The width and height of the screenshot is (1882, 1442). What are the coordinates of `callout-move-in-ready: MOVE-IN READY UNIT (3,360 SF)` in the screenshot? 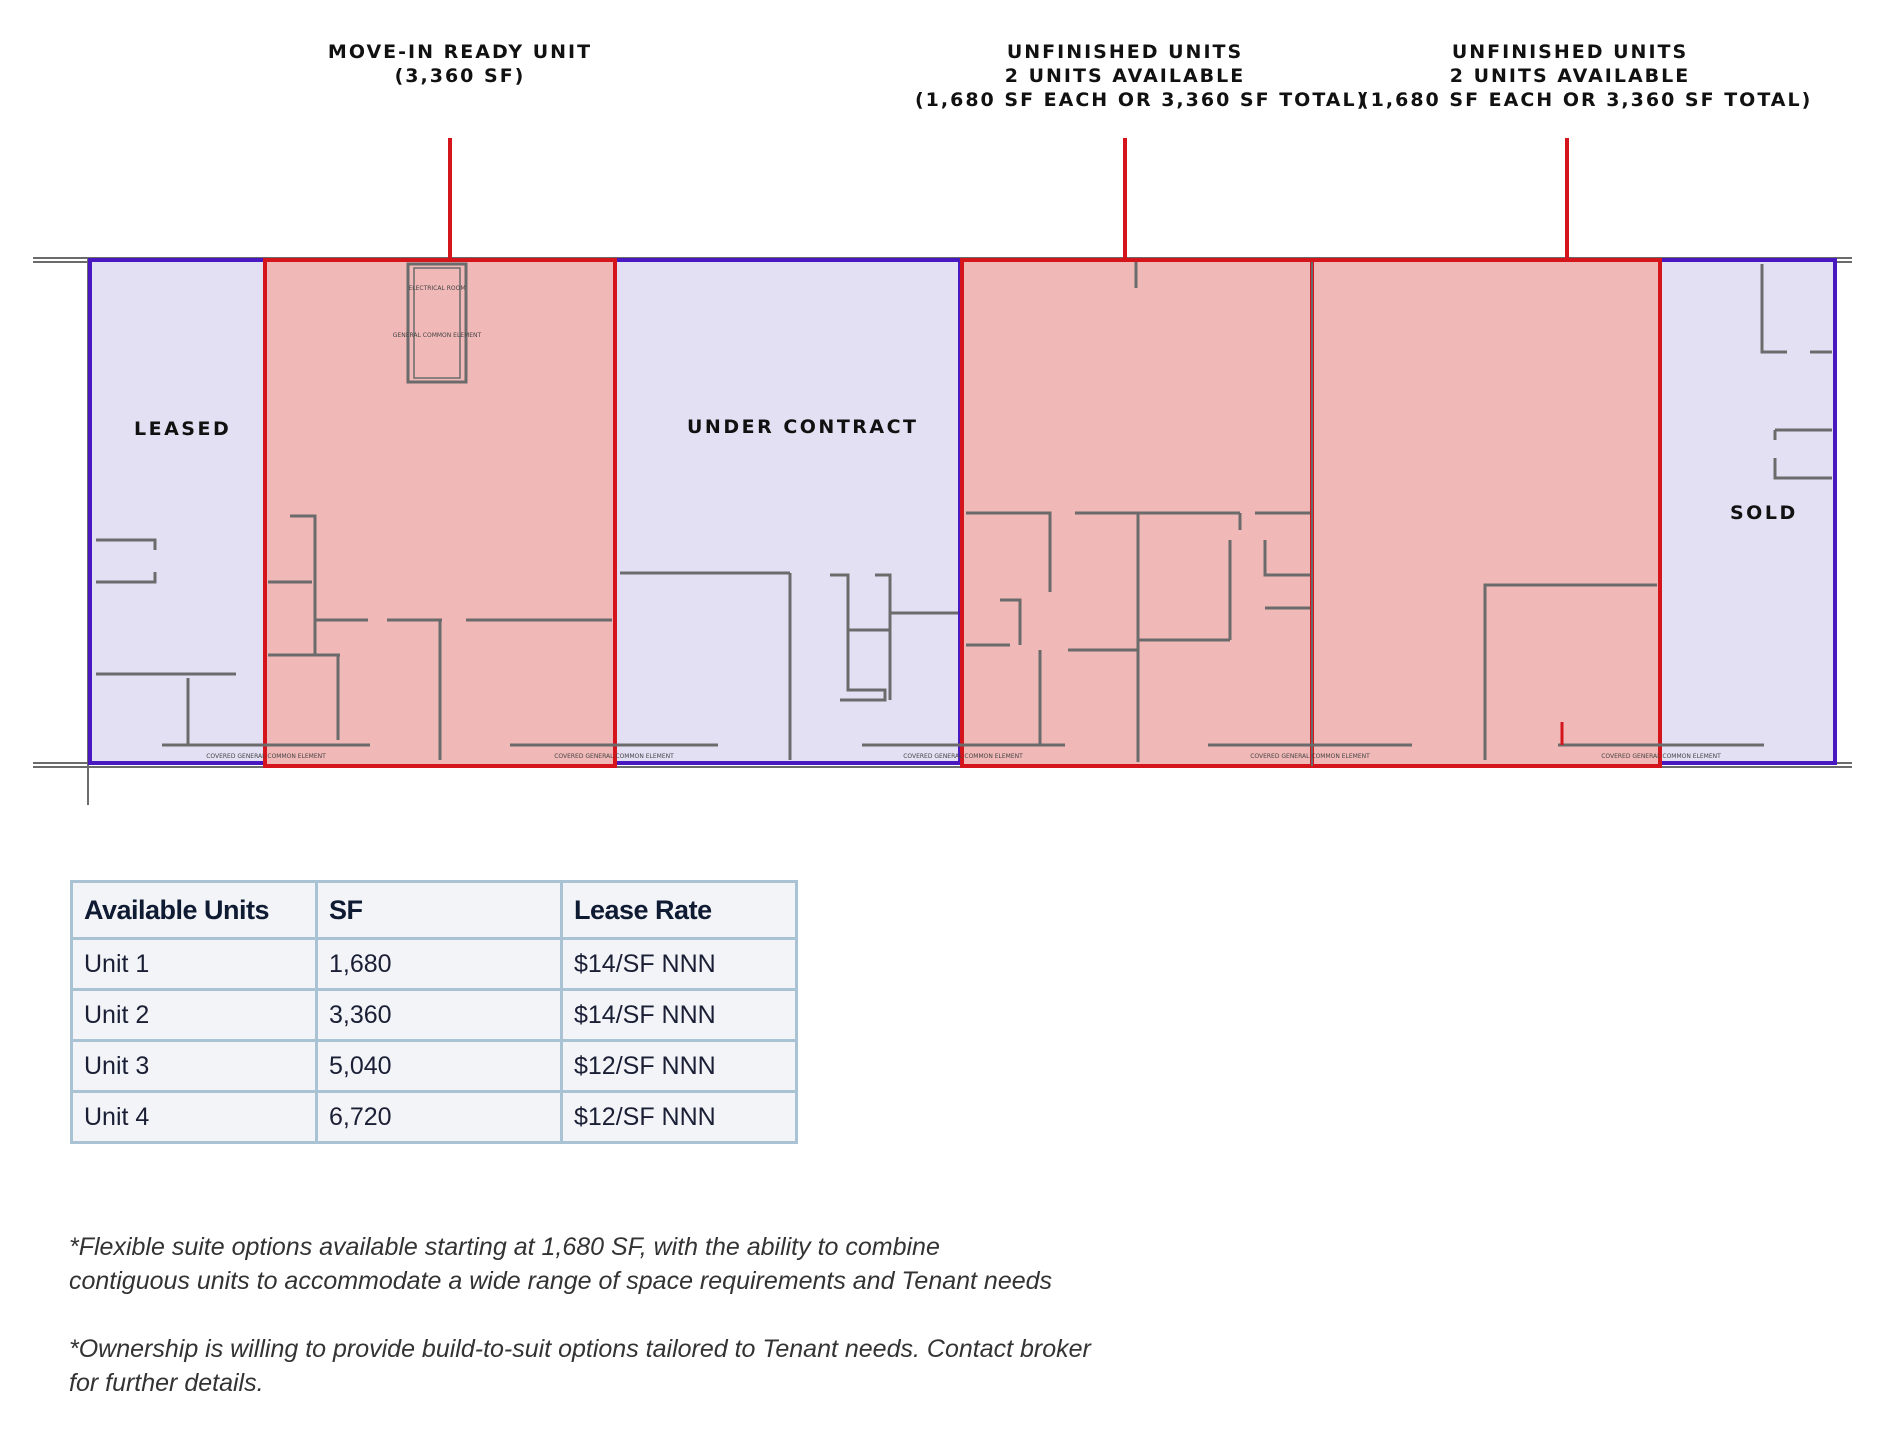 It's located at (460, 64).